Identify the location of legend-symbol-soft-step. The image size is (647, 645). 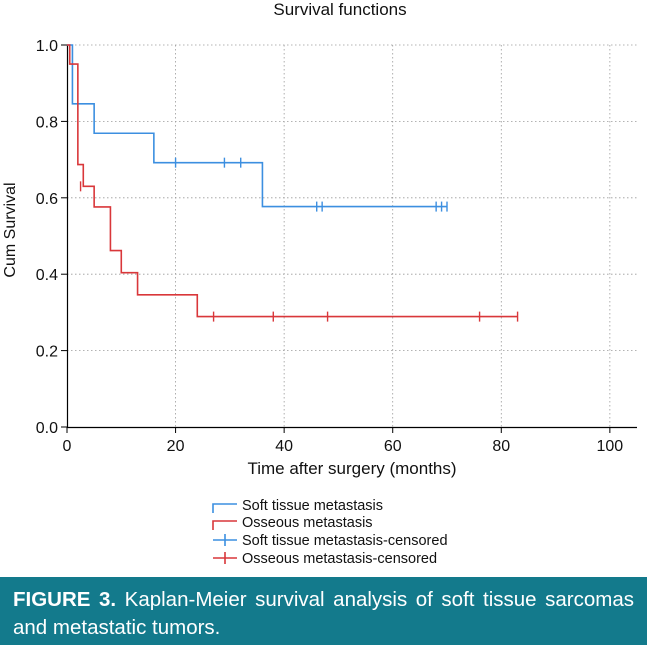
(224, 508).